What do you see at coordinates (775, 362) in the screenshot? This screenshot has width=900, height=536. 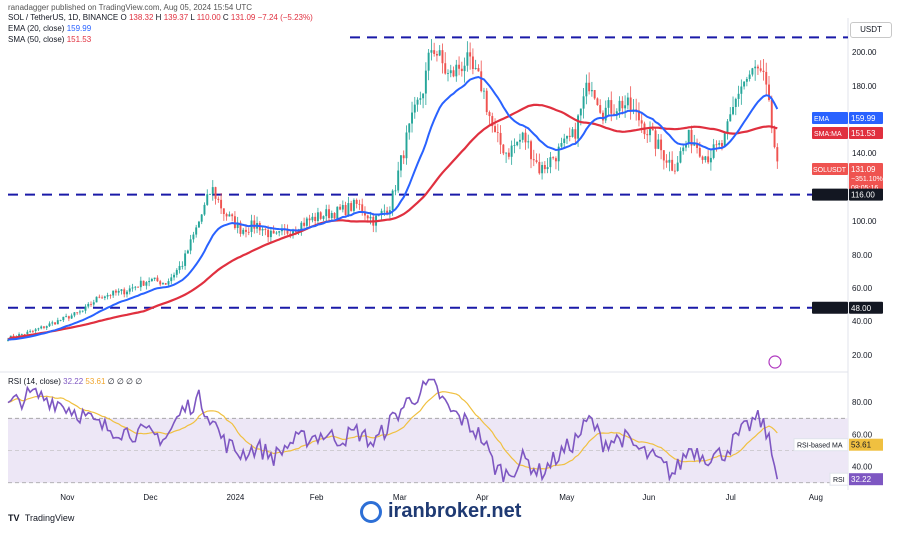 I see `alert-bolt-icon` at bounding box center [775, 362].